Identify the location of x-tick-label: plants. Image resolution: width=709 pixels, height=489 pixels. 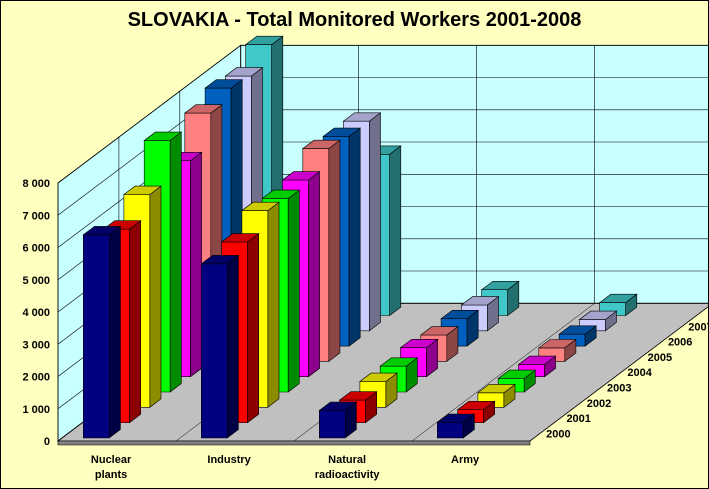
(111, 475).